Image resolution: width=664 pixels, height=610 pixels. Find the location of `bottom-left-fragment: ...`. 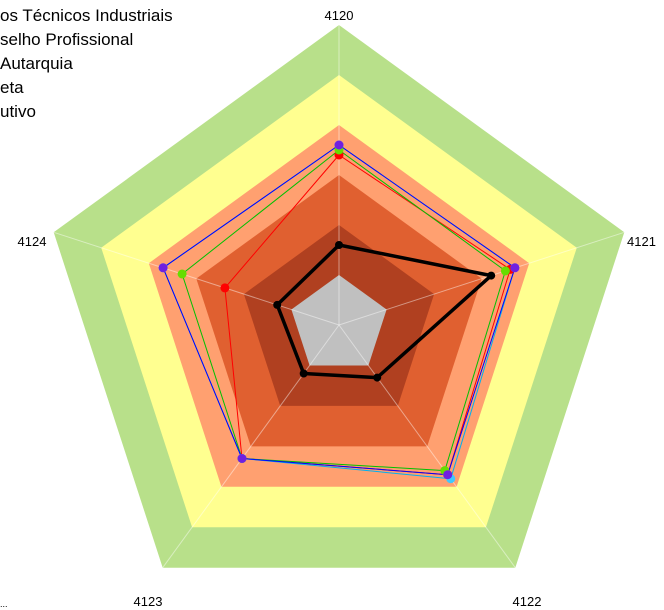

bottom-left-fragment: ... is located at coordinates (4, 604).